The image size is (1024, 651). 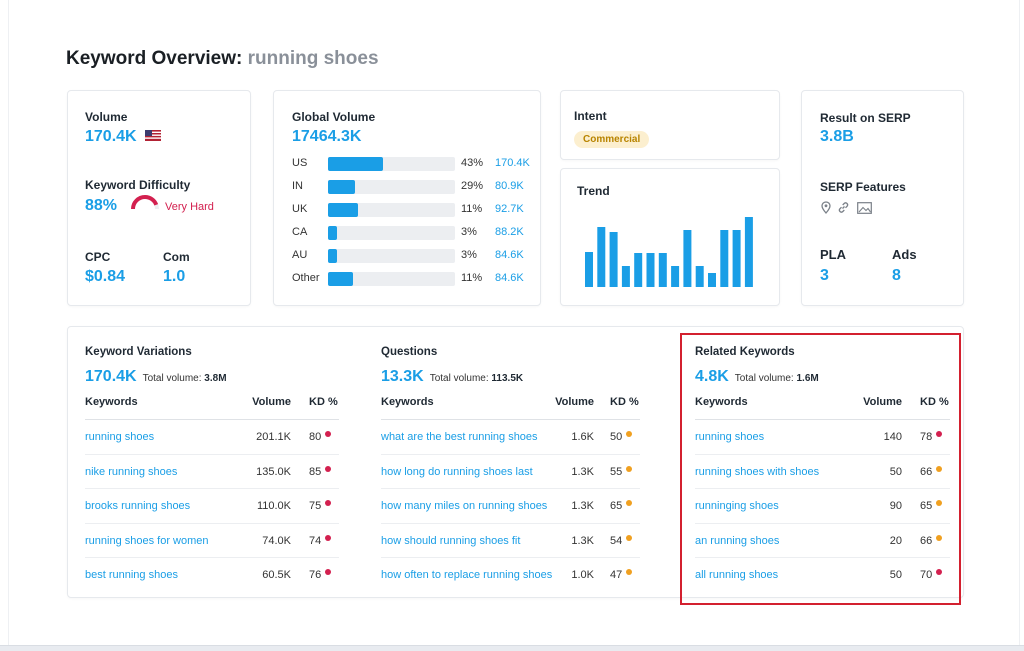 What do you see at coordinates (509, 186) in the screenshot?
I see `country-volume: 80.9K` at bounding box center [509, 186].